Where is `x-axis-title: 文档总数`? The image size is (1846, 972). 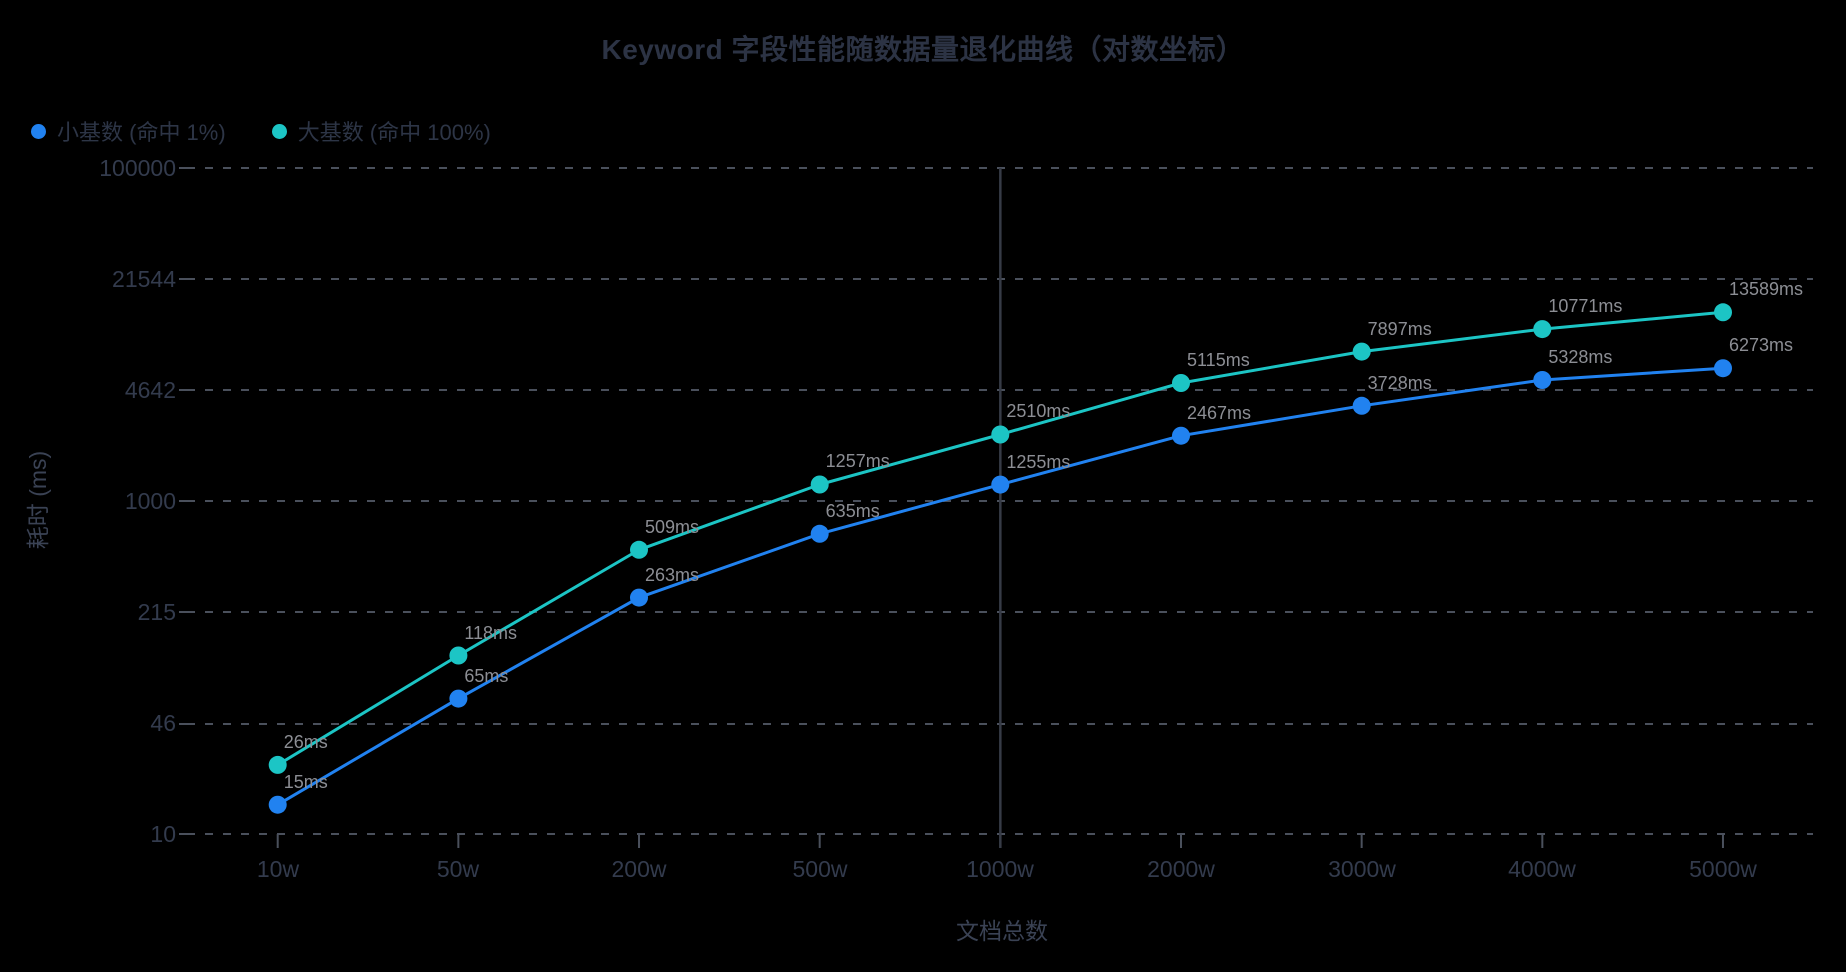
x-axis-title: 文档总数 is located at coordinates (1002, 931).